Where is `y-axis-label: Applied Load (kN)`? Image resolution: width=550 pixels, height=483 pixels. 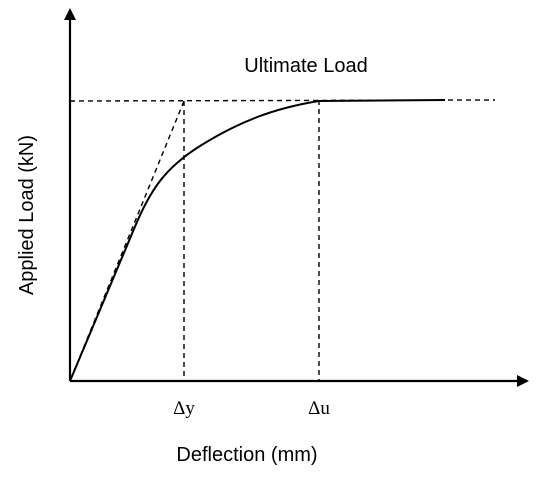
y-axis-label: Applied Load (kN) is located at coordinates (27, 215).